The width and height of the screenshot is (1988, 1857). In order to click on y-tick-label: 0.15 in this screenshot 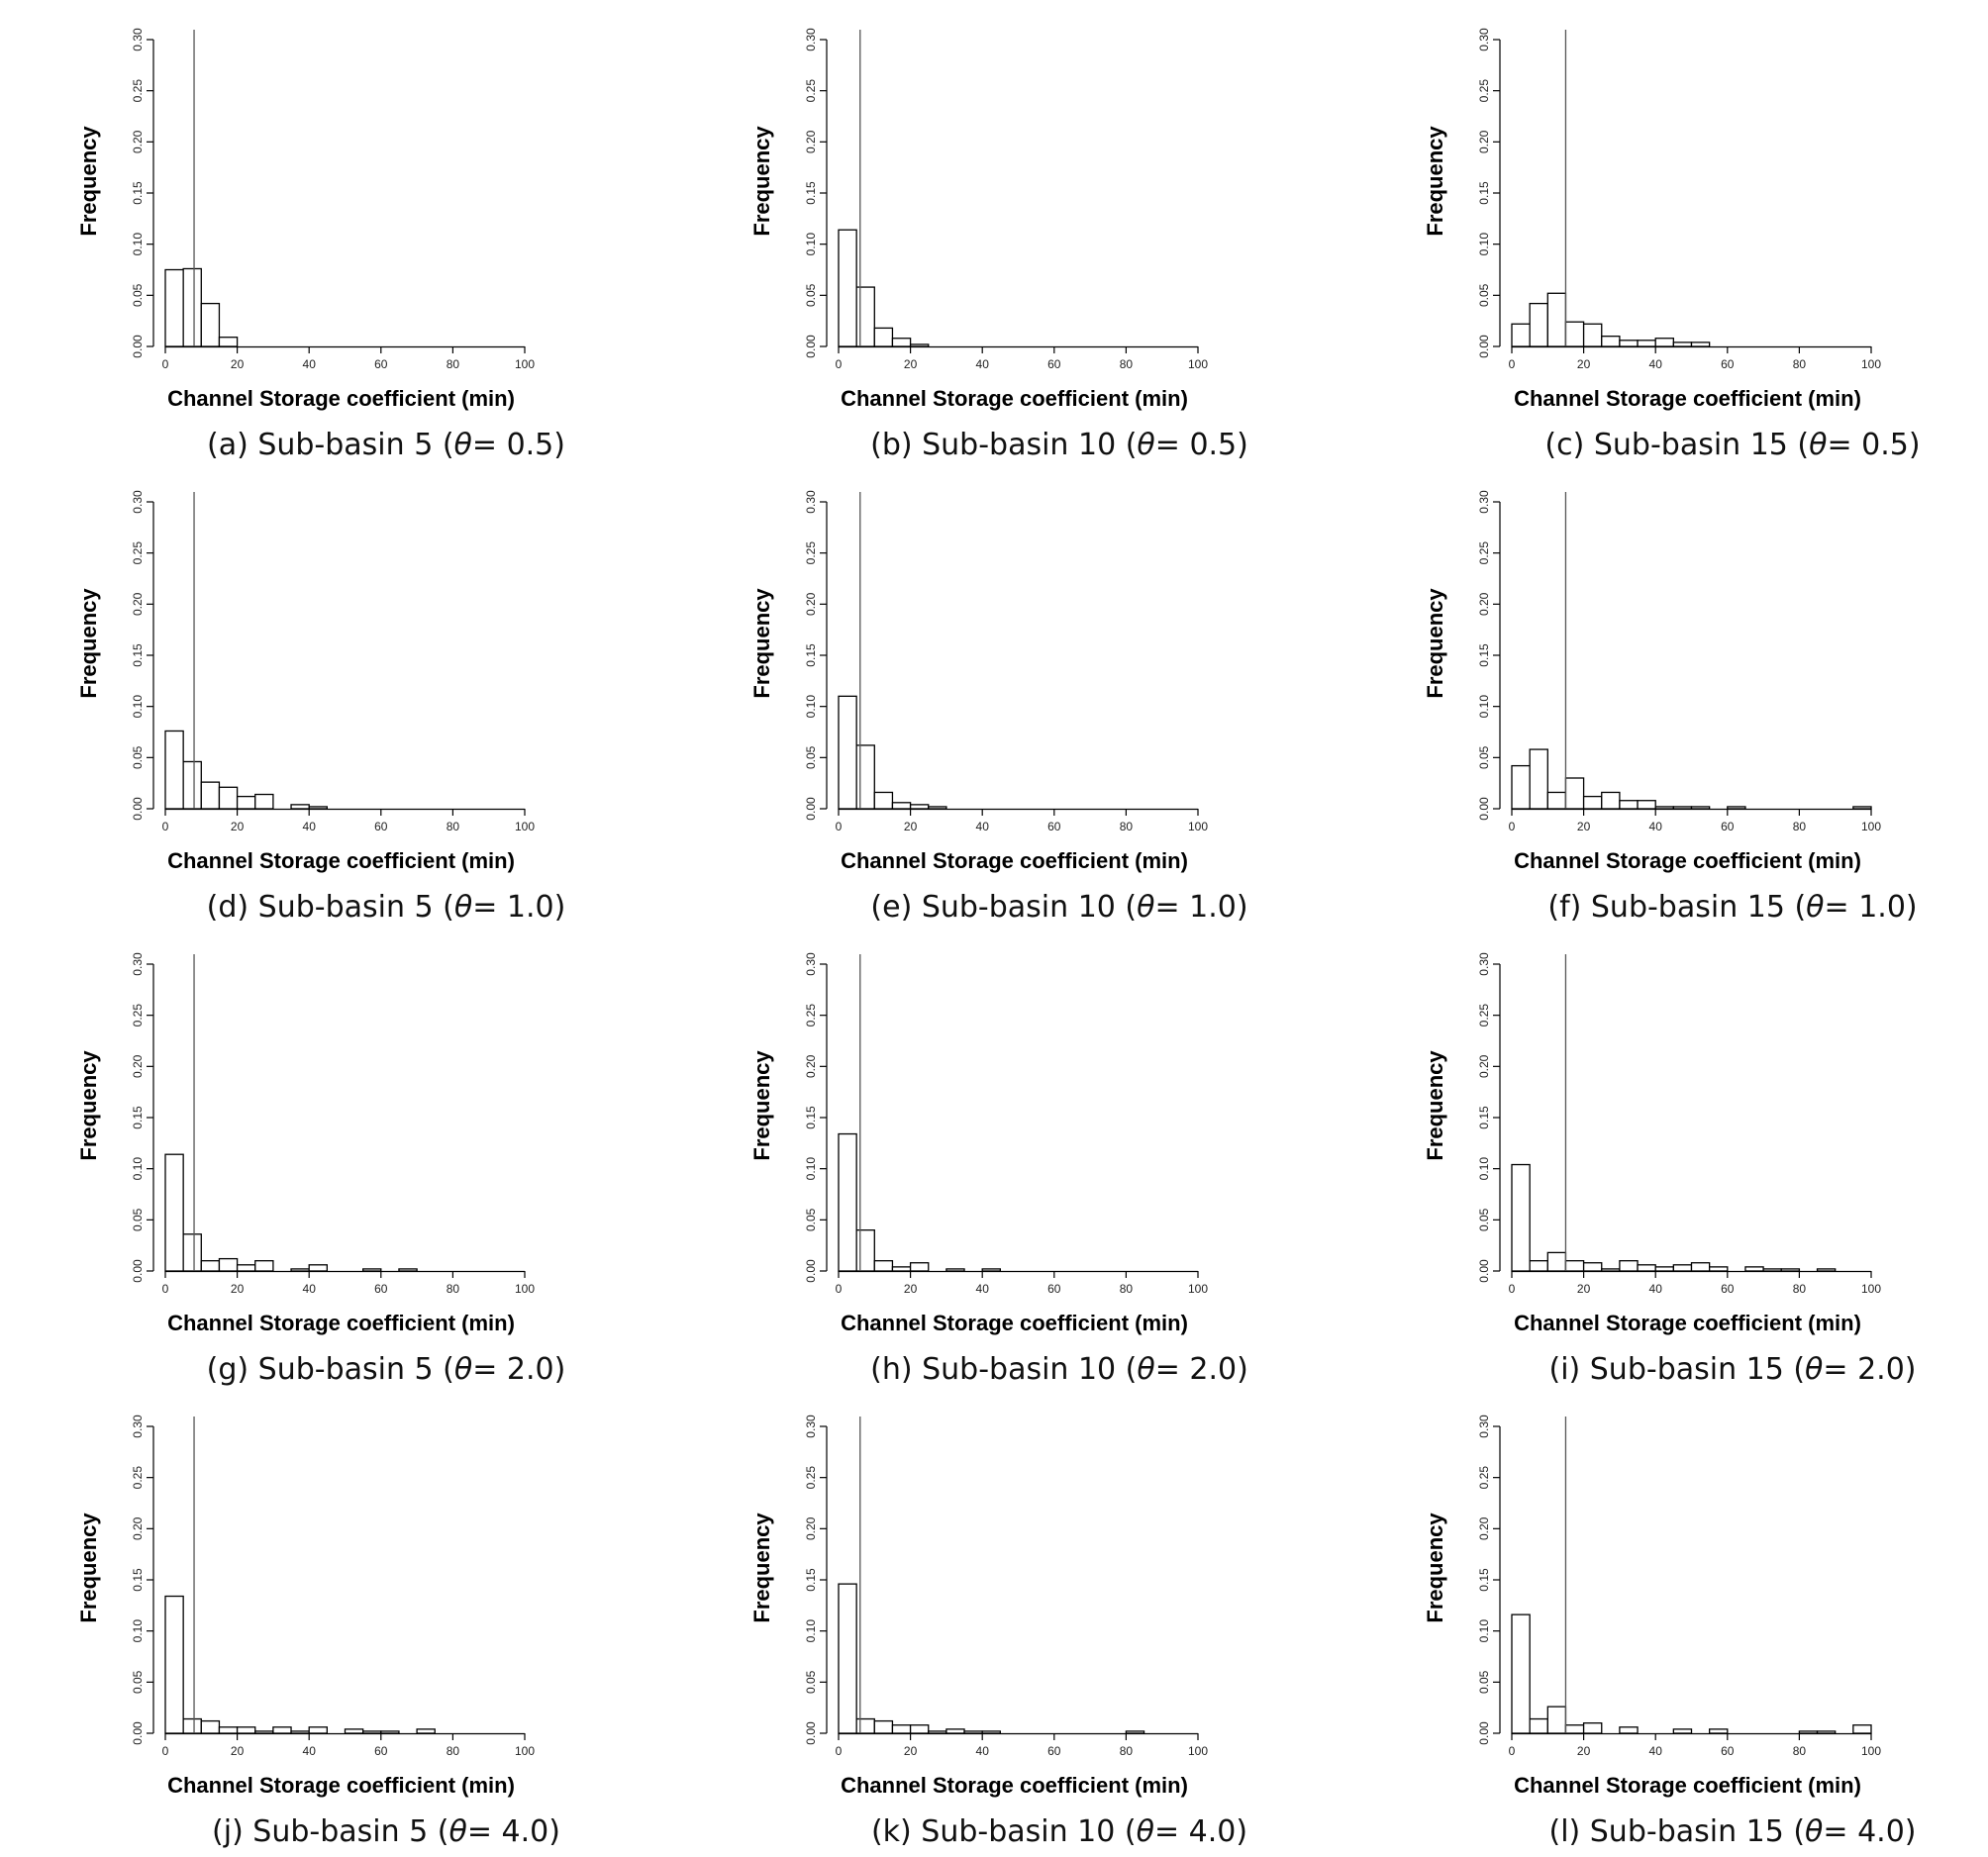, I will do `click(138, 1580)`.